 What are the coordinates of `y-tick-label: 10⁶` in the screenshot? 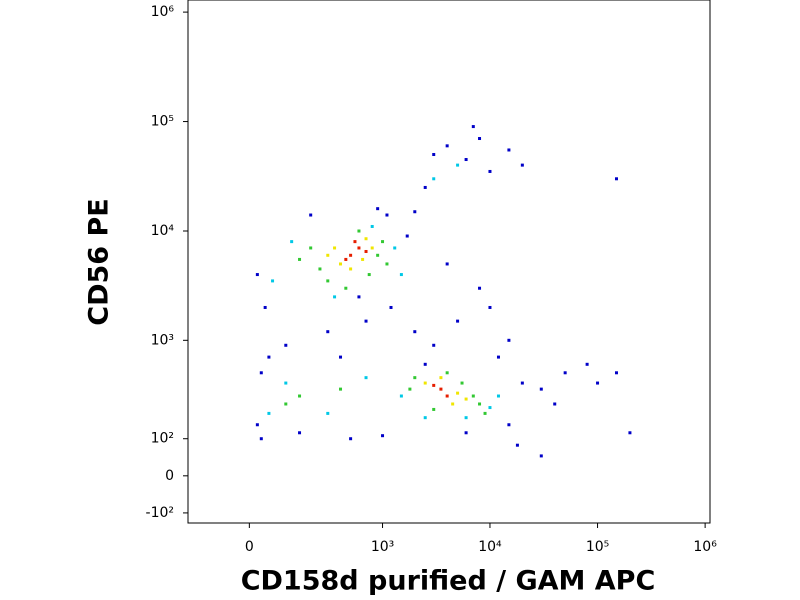 It's located at (163, 12).